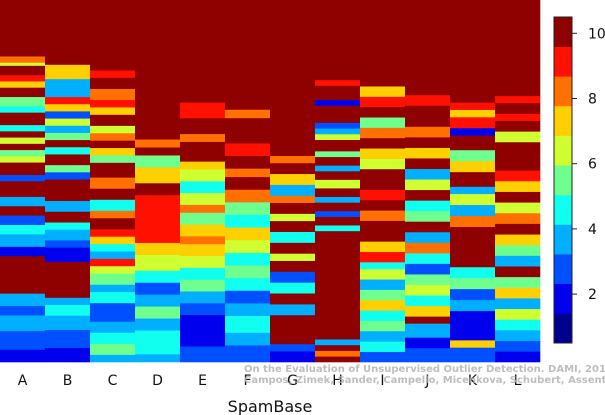 The image size is (605, 415). What do you see at coordinates (518, 381) in the screenshot?
I see `x-tick-label-L: L` at bounding box center [518, 381].